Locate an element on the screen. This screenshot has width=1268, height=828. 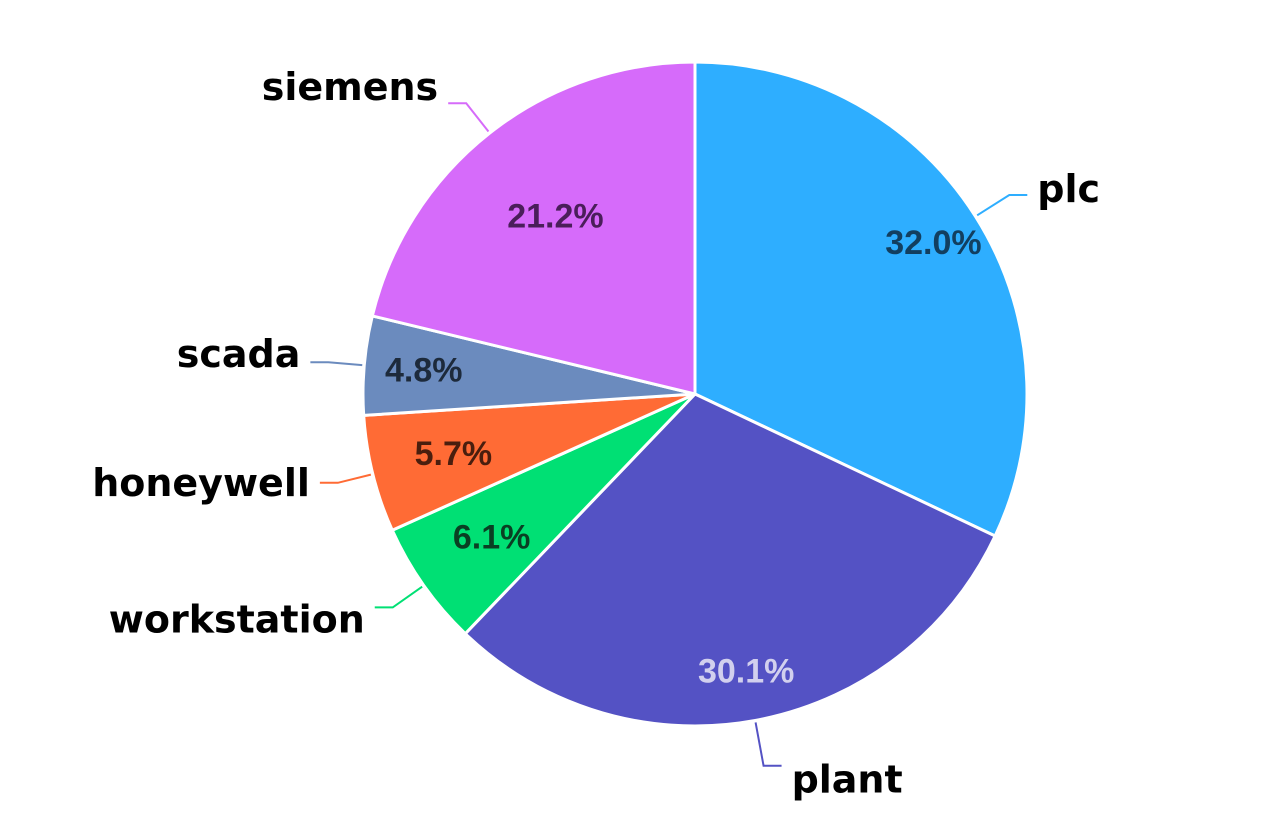
slice-value-label-siemens: 21.2% is located at coordinates (555, 217).